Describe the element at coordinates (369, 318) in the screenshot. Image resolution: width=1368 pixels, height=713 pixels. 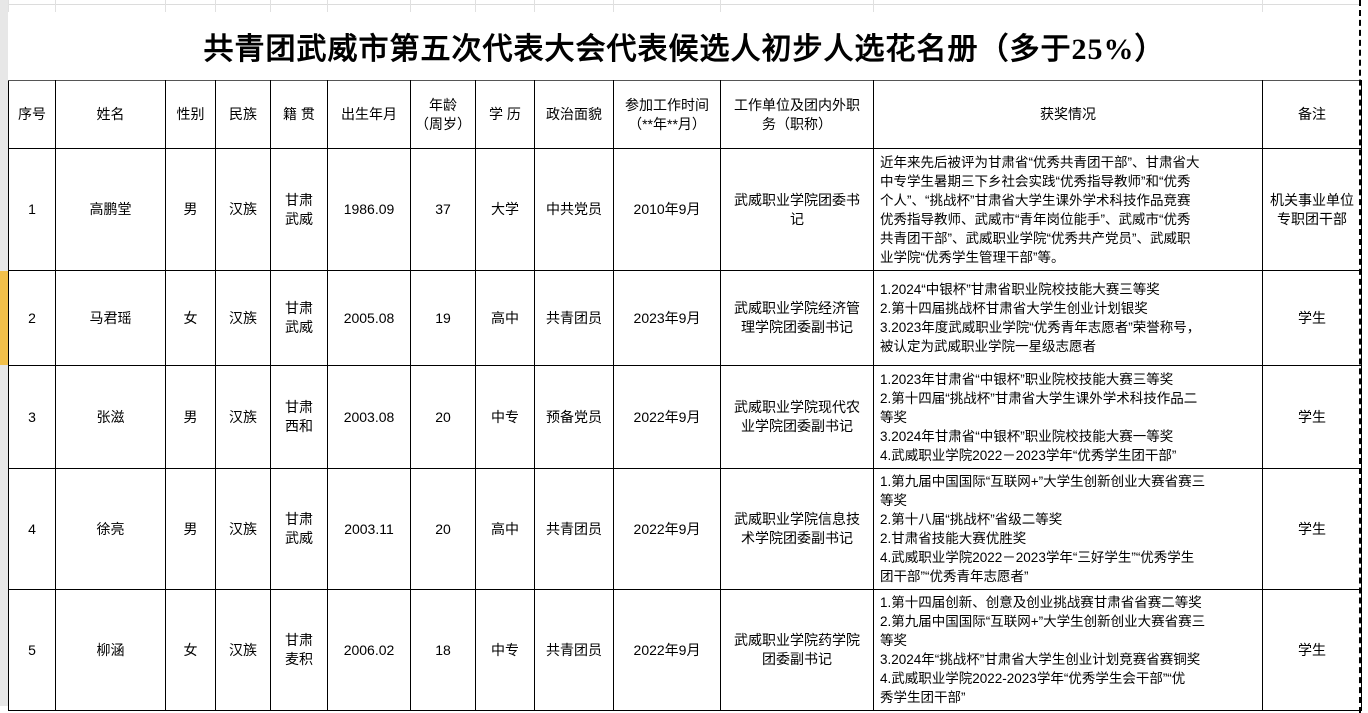
I see `cell-birth: 2005.08` at that location.